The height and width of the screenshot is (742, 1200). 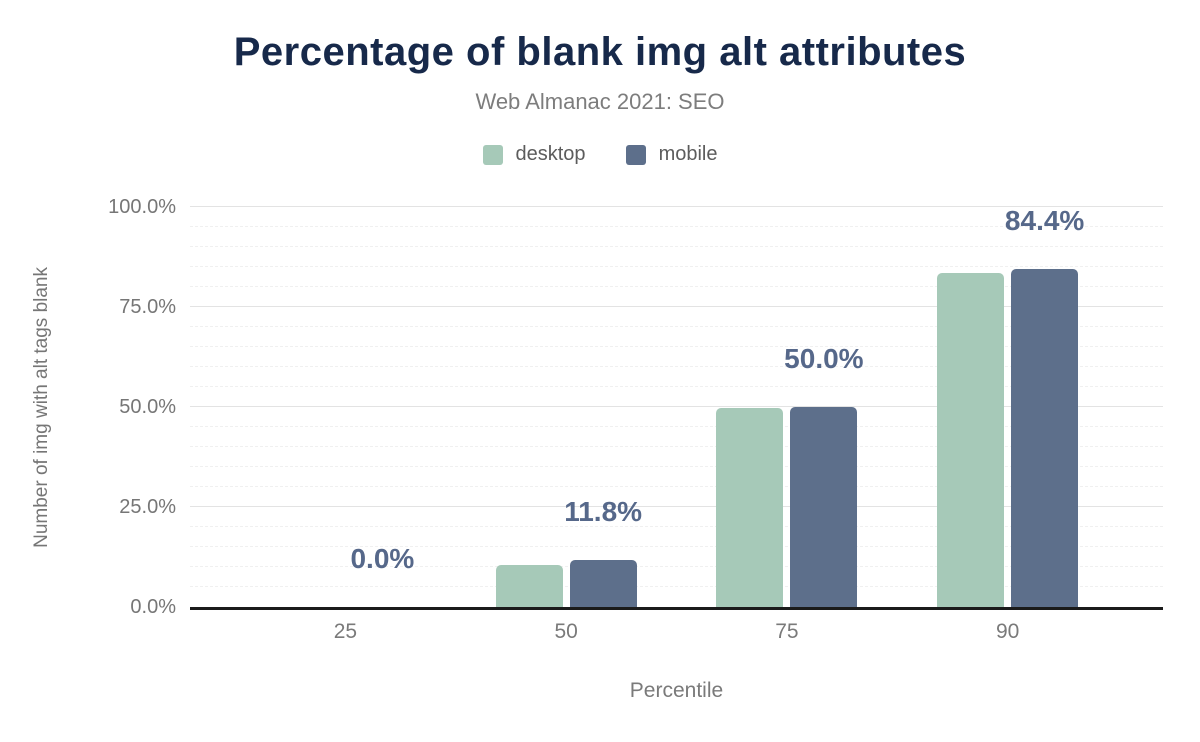 I want to click on legend: desktop mobile, so click(x=600, y=154).